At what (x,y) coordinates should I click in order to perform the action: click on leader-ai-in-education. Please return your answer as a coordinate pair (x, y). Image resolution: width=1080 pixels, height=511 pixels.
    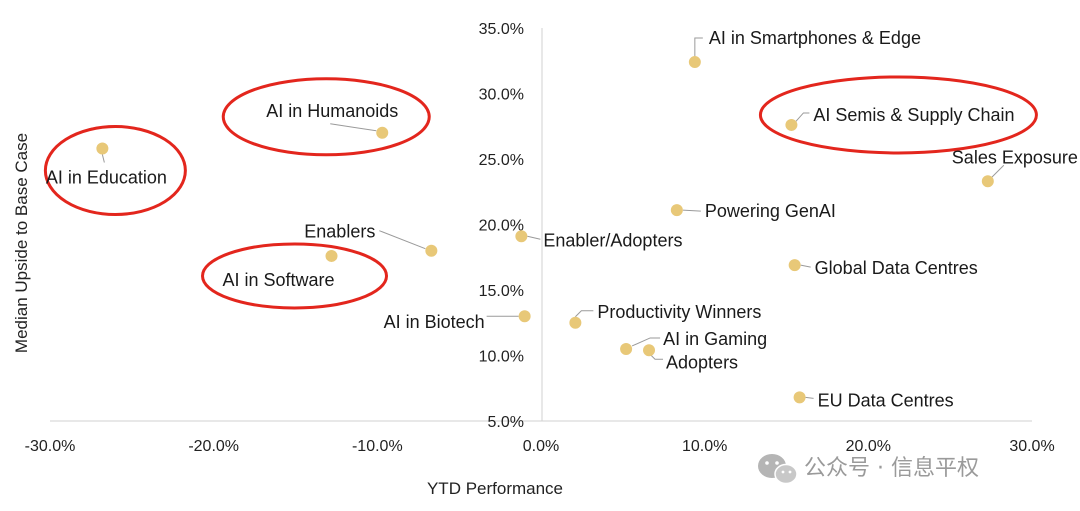
    Looking at the image, I should click on (103, 158).